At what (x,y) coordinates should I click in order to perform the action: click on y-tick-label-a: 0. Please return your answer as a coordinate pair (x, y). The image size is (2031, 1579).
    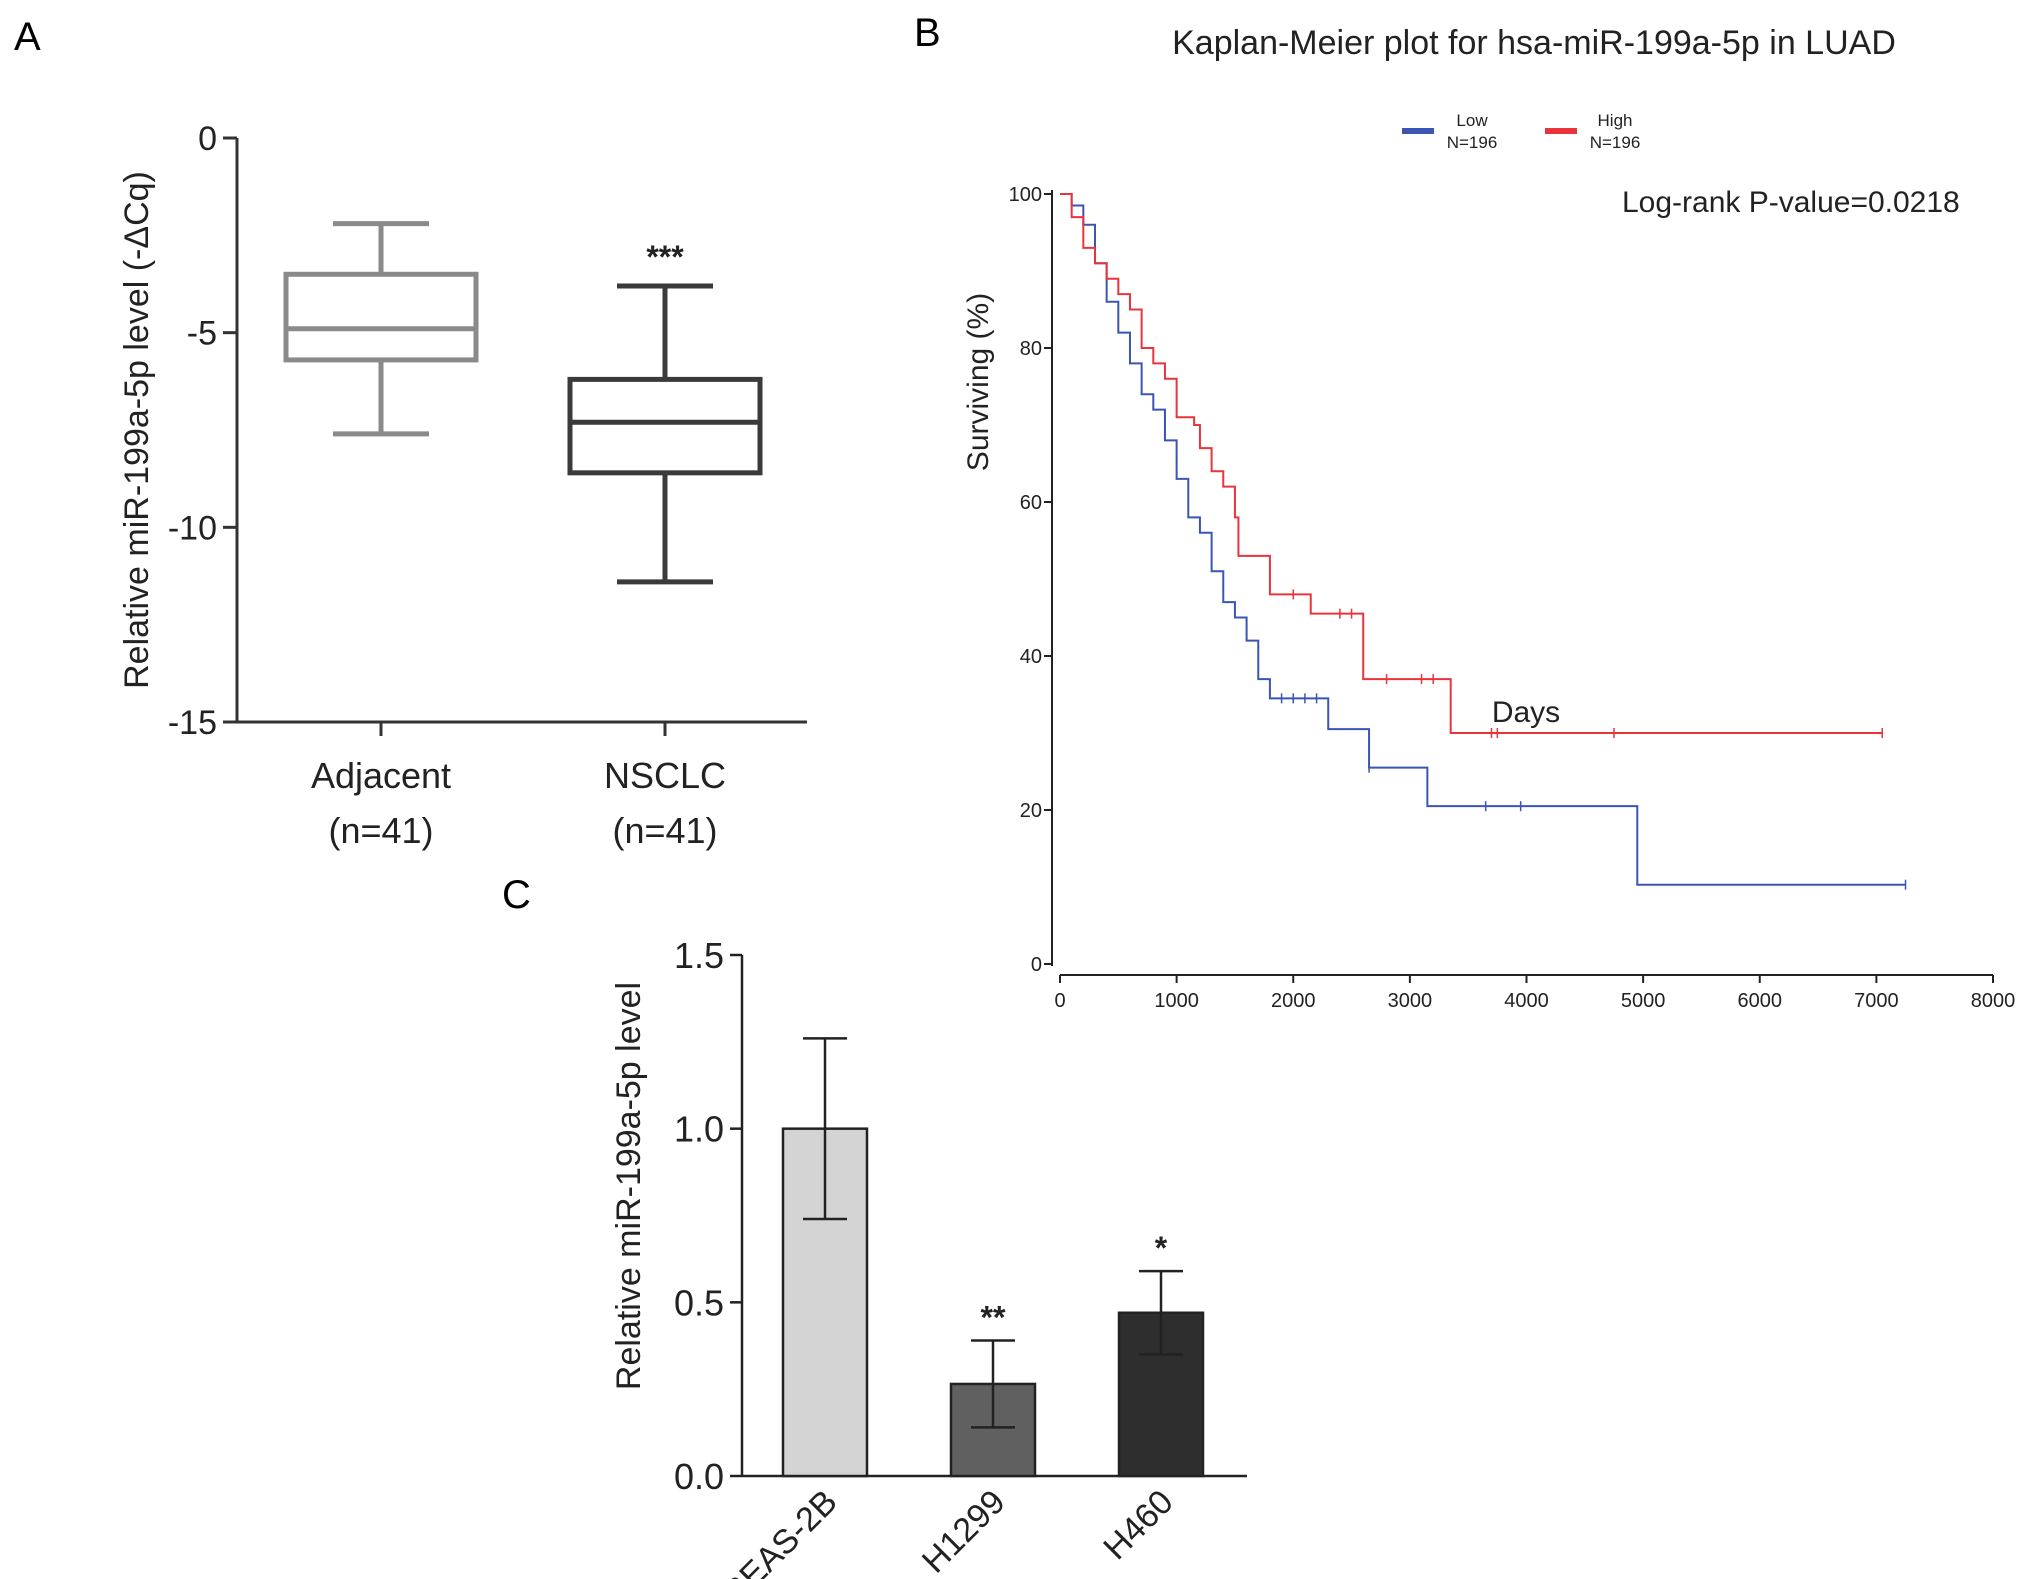
    Looking at the image, I should click on (207, 139).